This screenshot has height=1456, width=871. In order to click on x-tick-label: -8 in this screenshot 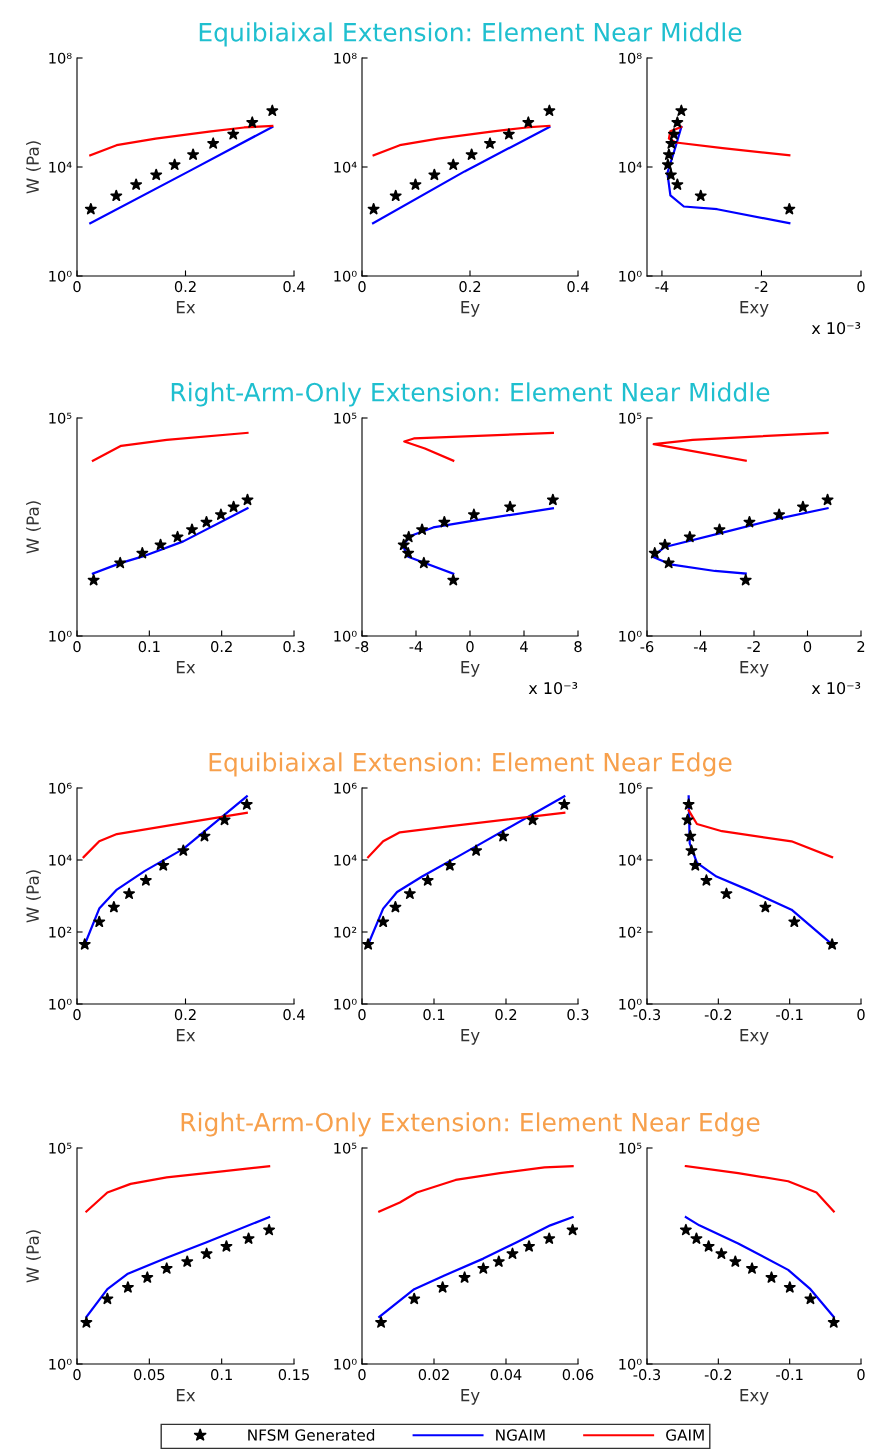, I will do `click(362, 647)`.